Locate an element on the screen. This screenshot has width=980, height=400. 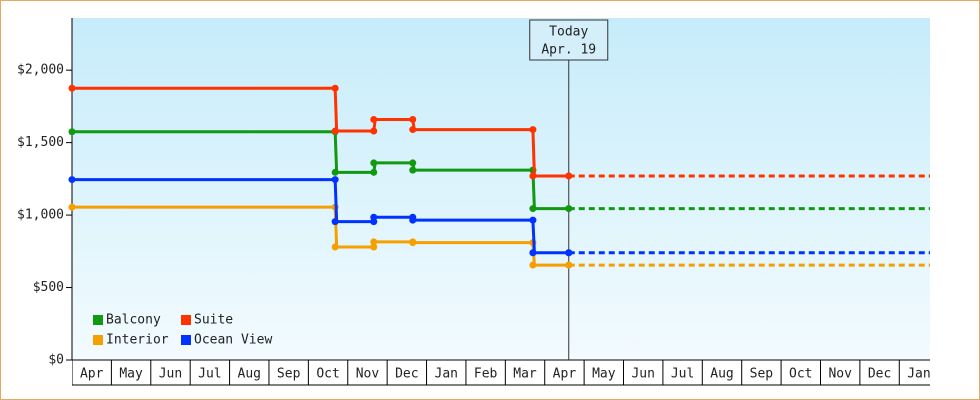
x-tick-label: Mar is located at coordinates (525, 374).